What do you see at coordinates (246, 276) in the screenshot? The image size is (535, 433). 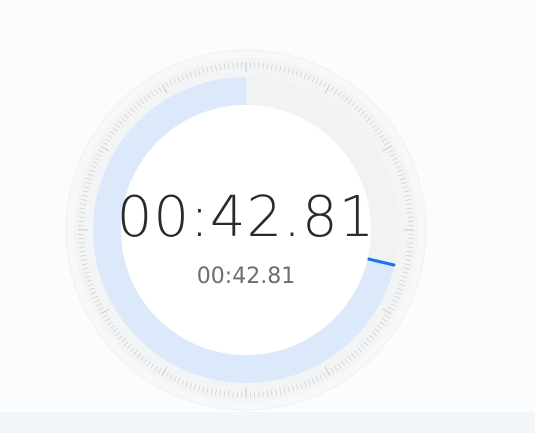 I see `elapsed-time-sub: 00:42.81` at bounding box center [246, 276].